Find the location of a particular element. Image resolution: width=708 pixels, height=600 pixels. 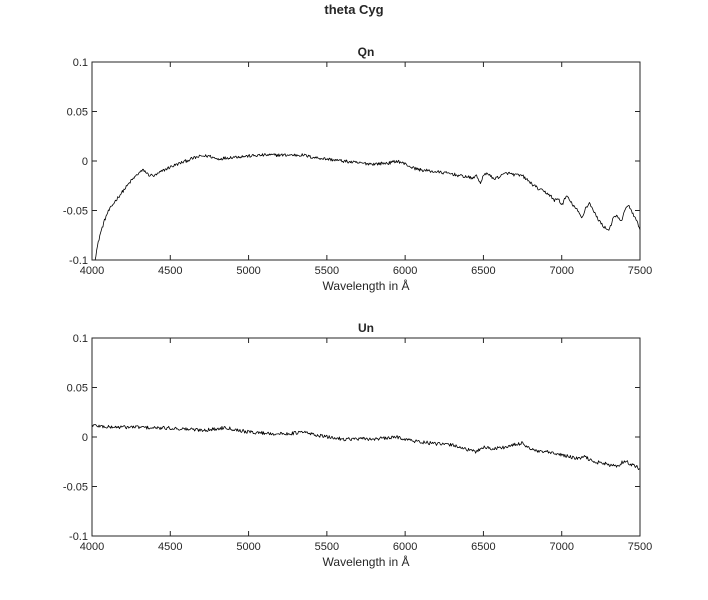

un-spectrum-line is located at coordinates (366, 447).